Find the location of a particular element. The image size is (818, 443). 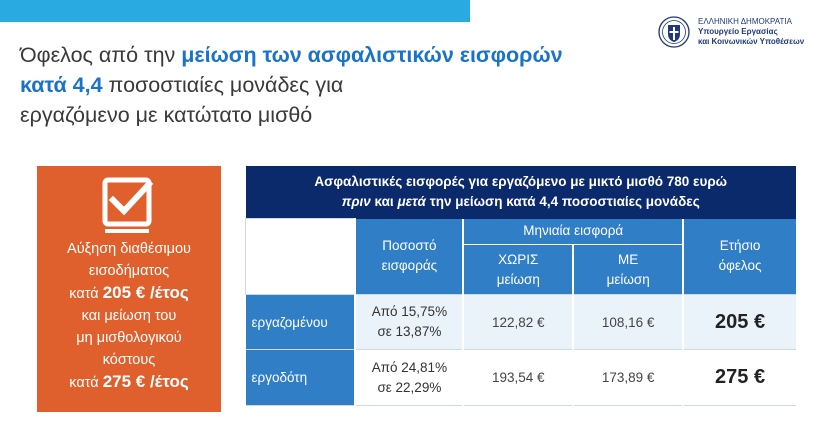

col-without-line-2: μείωση is located at coordinates (518, 279).